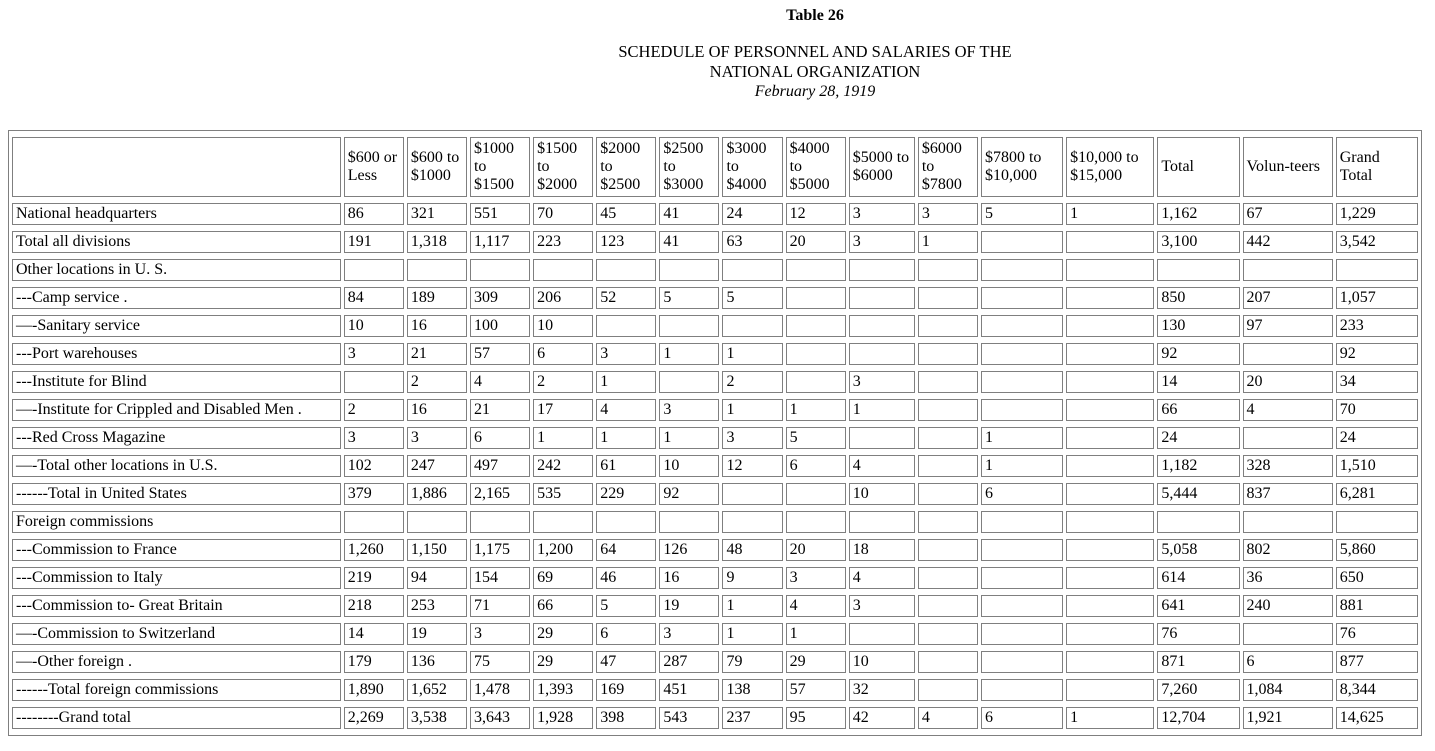 The height and width of the screenshot is (751, 1435). What do you see at coordinates (1198, 578) in the screenshot?
I see `cell: 614` at bounding box center [1198, 578].